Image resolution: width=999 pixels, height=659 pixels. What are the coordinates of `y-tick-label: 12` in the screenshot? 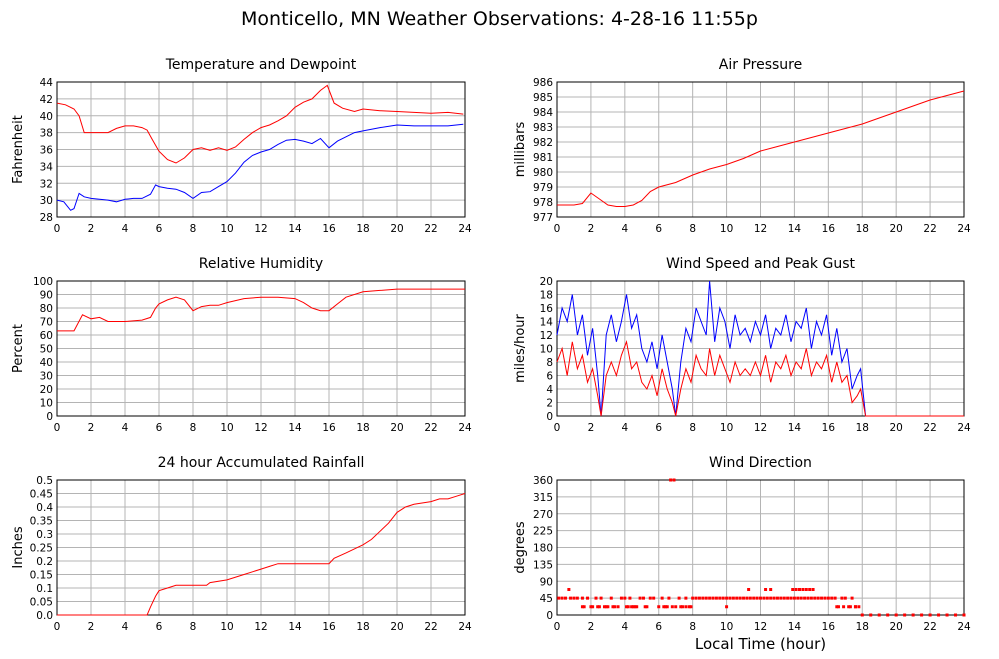 It's located at (546, 336).